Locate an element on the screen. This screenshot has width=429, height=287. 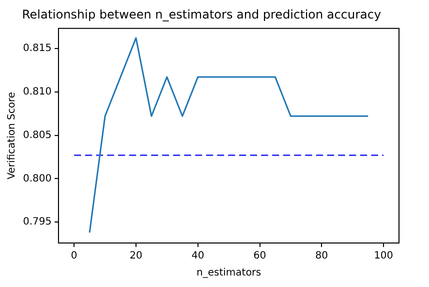
y-tick-label: 0.805 is located at coordinates (37, 135).